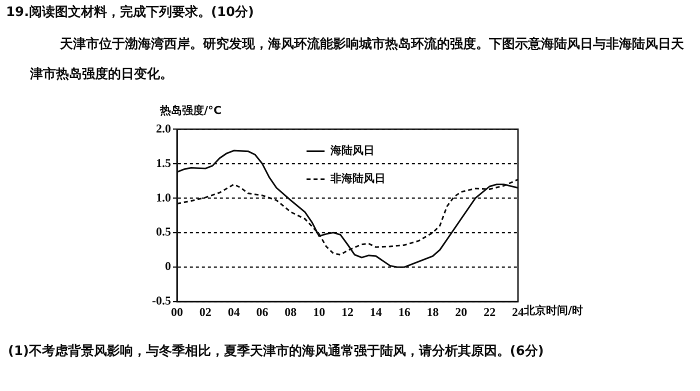 Image resolution: width=700 pixels, height=391 pixels. What do you see at coordinates (163, 128) in the screenshot?
I see `y-tick-label: 2.0` at bounding box center [163, 128].